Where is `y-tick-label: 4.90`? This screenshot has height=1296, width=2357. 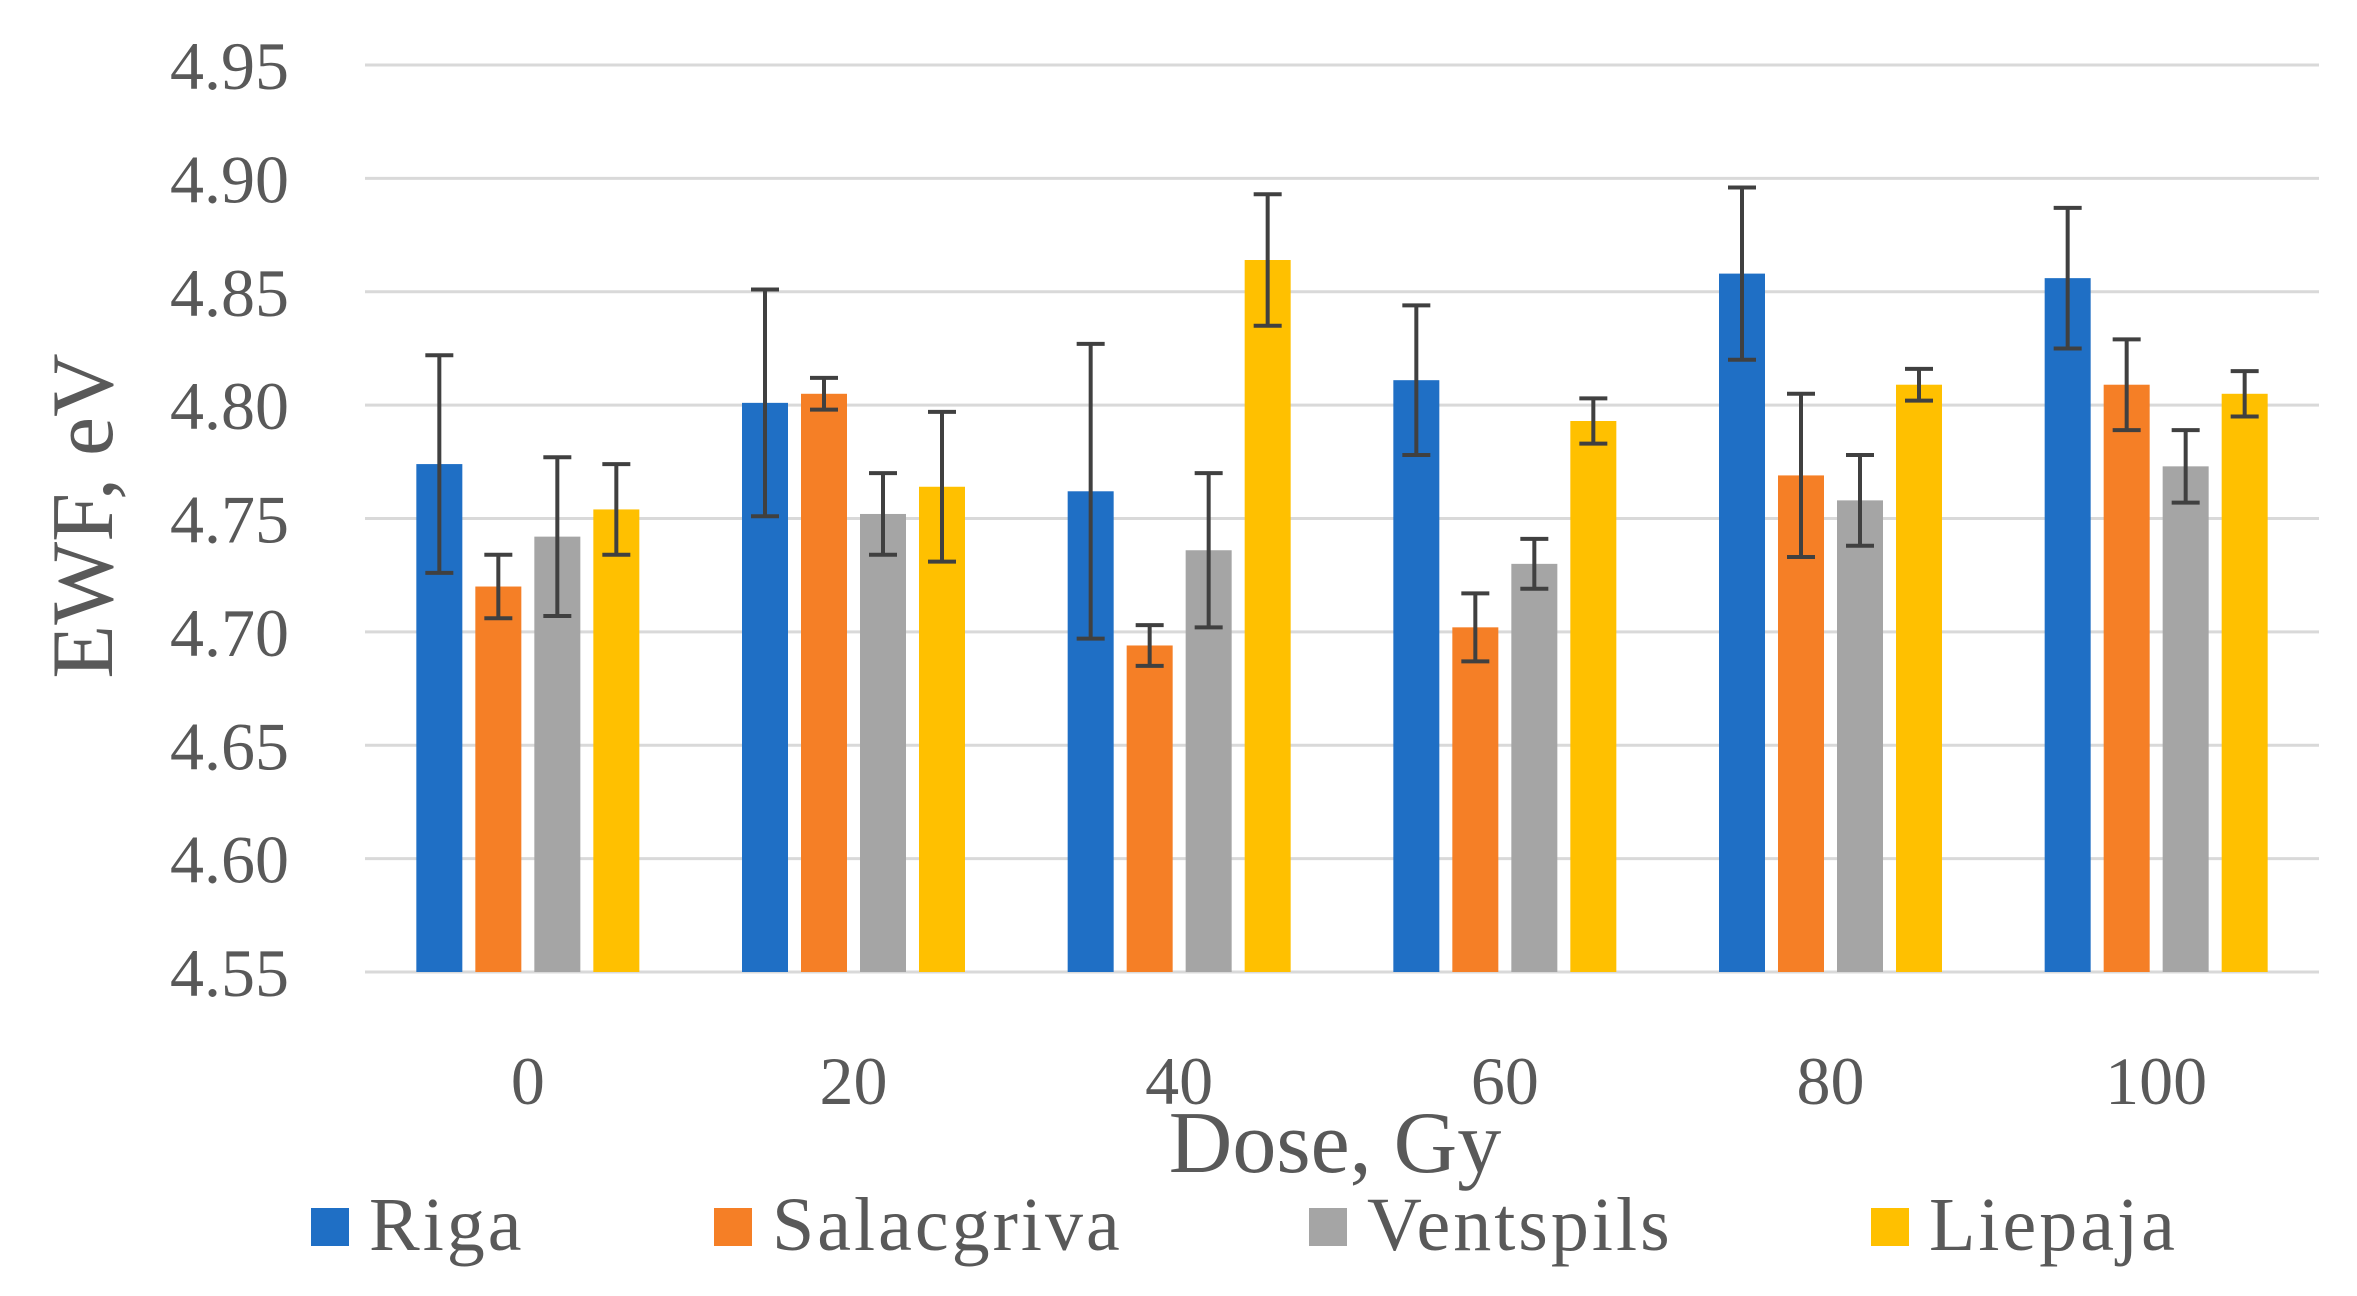 y-tick-label: 4.90 is located at coordinates (229, 179).